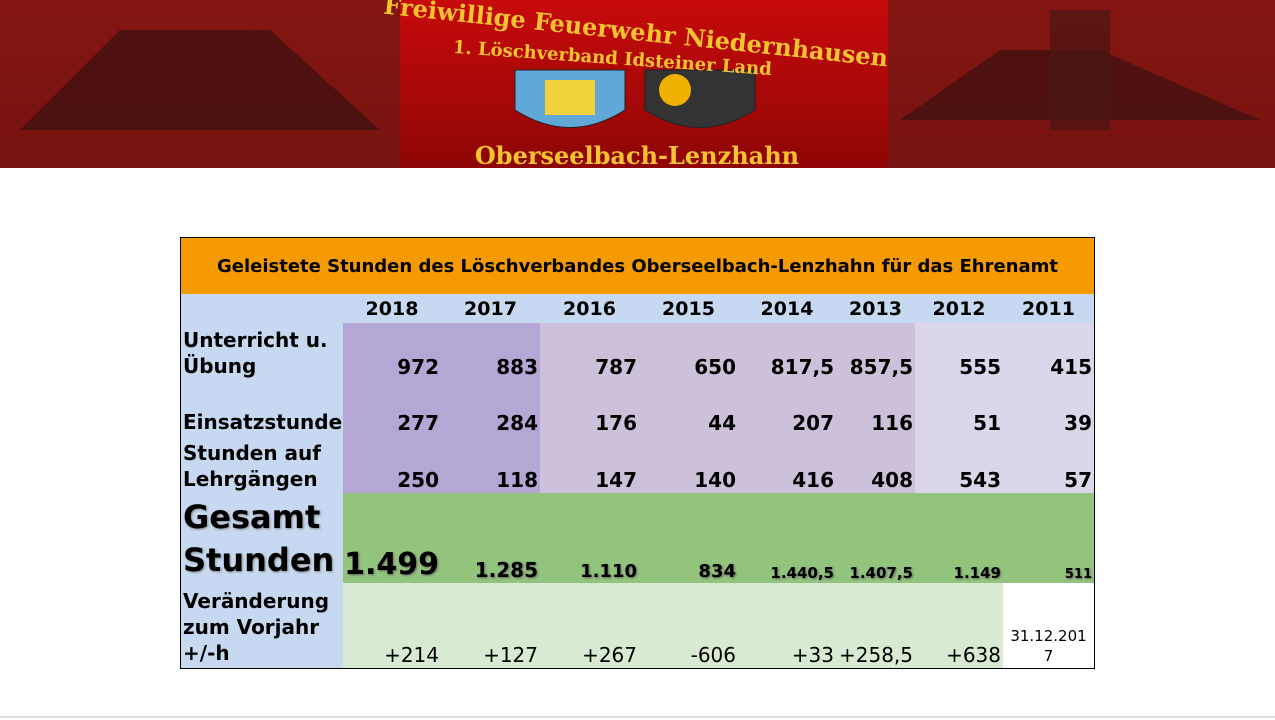  What do you see at coordinates (491, 309) in the screenshot?
I see `column-header: 2017` at bounding box center [491, 309].